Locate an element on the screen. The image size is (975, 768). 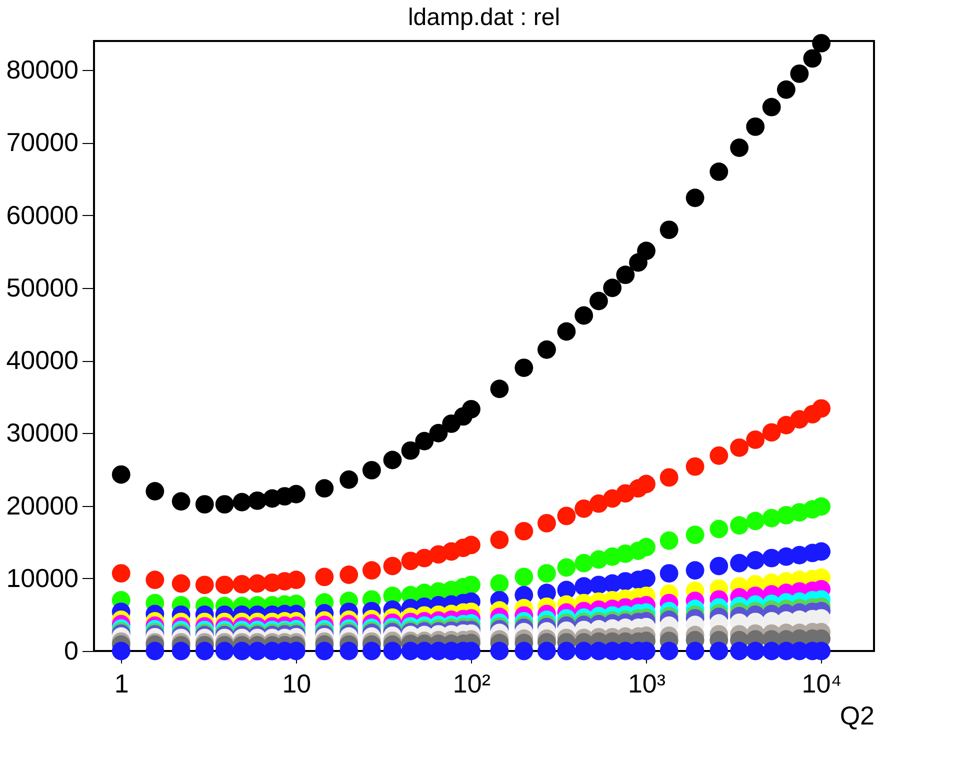
y-tick-label: 40000 is located at coordinates (42, 360).